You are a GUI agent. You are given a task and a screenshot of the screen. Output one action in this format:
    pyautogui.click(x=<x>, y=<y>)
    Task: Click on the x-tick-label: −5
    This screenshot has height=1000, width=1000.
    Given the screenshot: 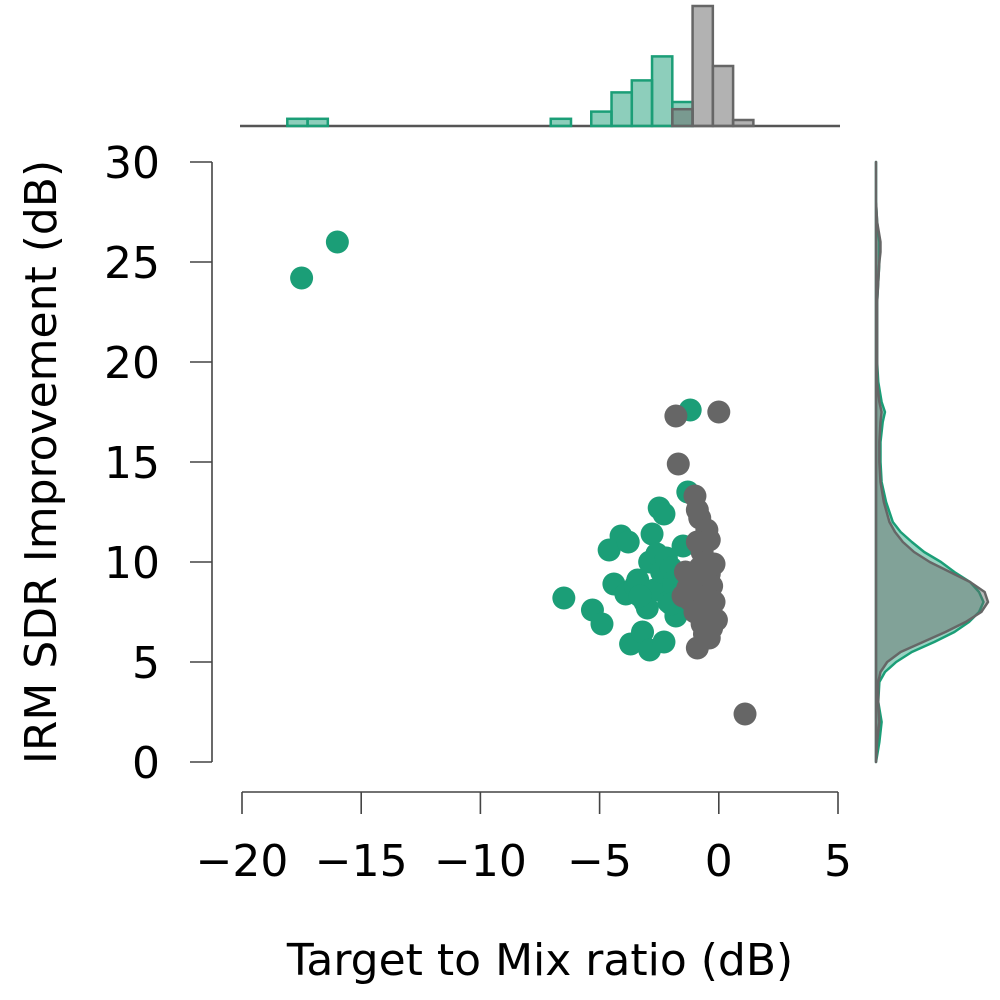 What is the action you would take?
    pyautogui.click(x=599, y=861)
    